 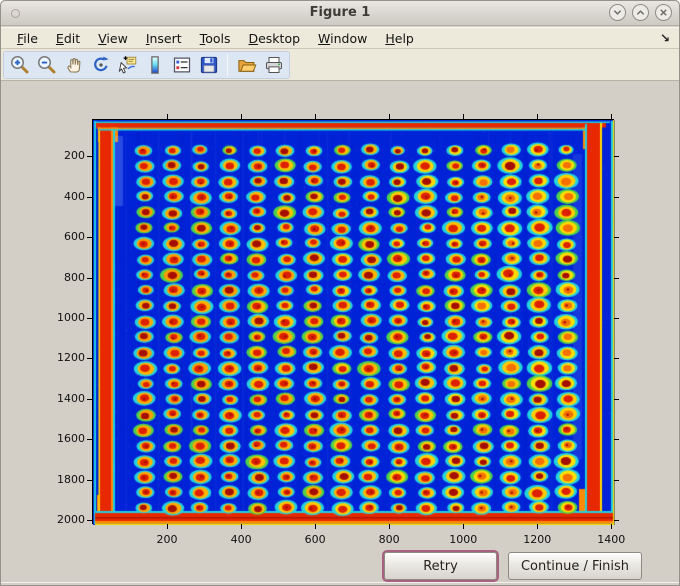 I want to click on toolbar-separator, so click(x=227, y=65).